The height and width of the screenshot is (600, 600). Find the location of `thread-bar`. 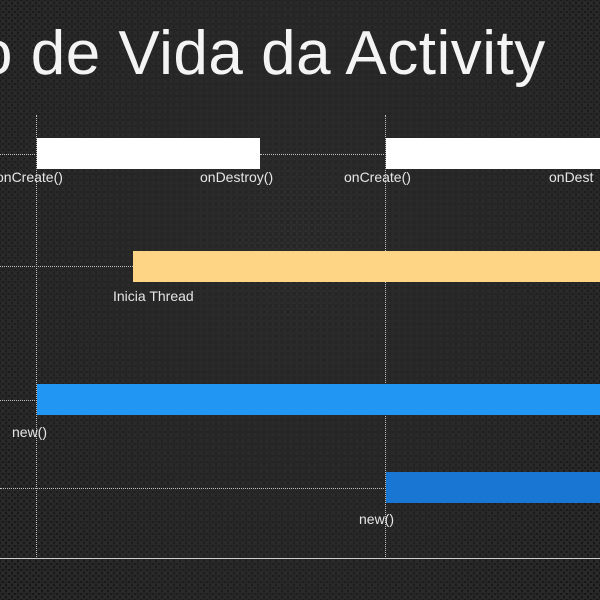

thread-bar is located at coordinates (366, 266).